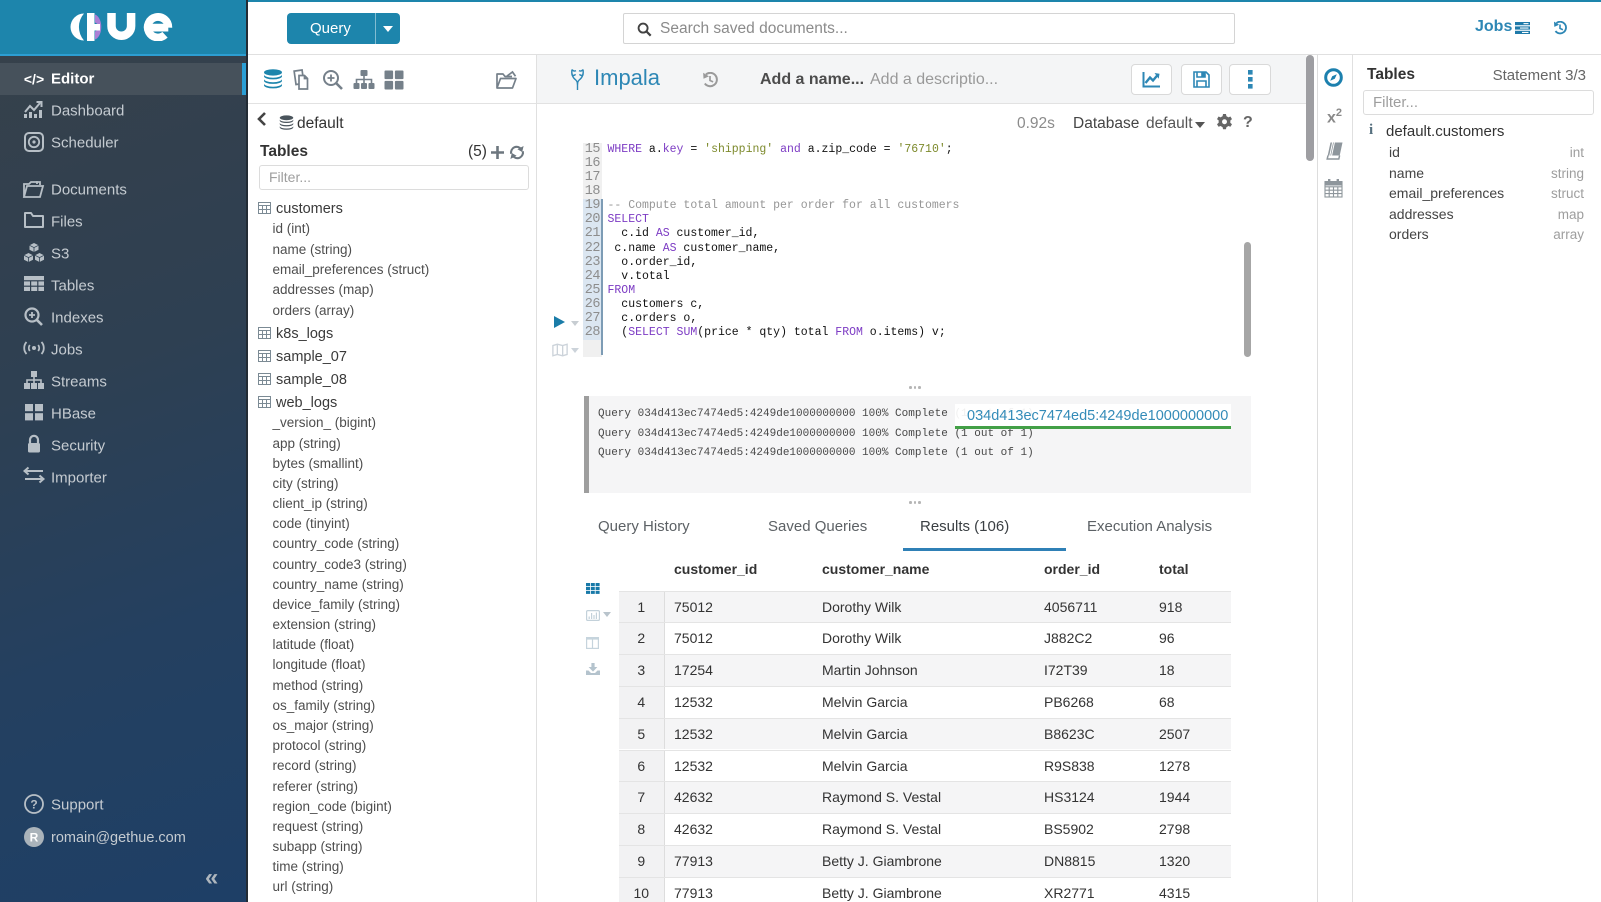 Image resolution: width=1601 pixels, height=902 pixels. I want to click on svg-text: R, so click(34, 838).